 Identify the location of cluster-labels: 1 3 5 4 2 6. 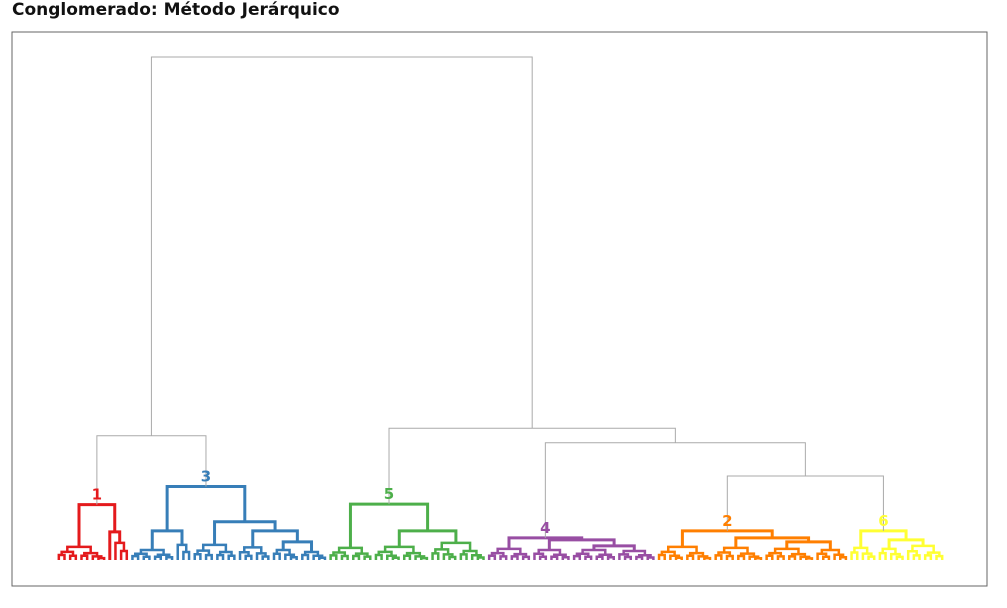
(490, 502).